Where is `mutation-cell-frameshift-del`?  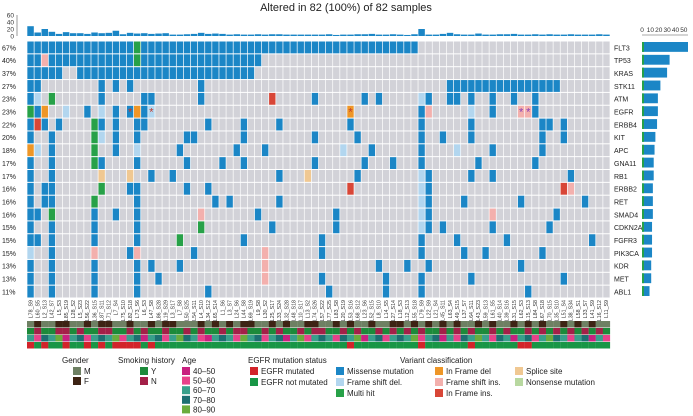 mutation-cell-frameshift-del is located at coordinates (421, 98).